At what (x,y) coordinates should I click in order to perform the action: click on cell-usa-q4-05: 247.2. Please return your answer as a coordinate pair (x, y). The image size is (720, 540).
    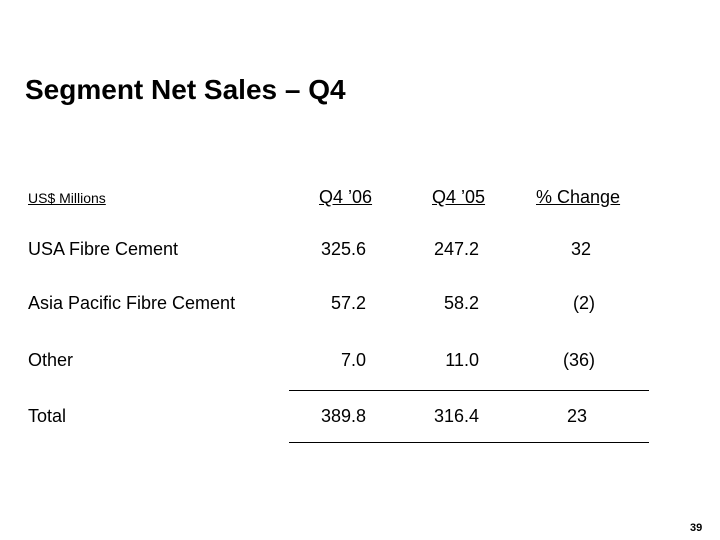
    Looking at the image, I should click on (456, 249).